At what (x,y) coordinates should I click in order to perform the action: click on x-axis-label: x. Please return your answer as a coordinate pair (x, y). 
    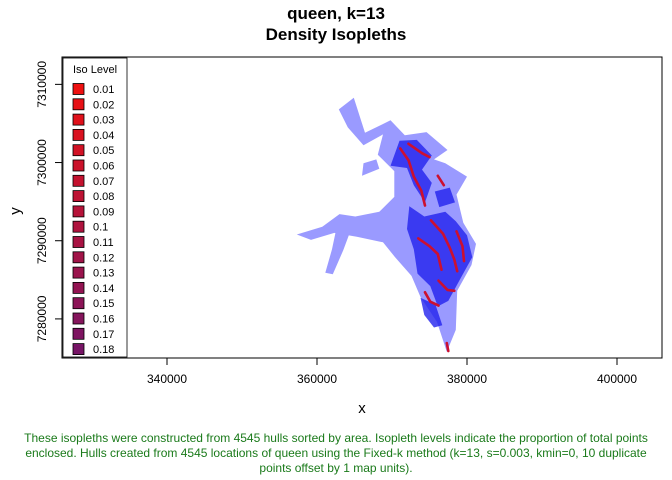
    Looking at the image, I should click on (362, 408).